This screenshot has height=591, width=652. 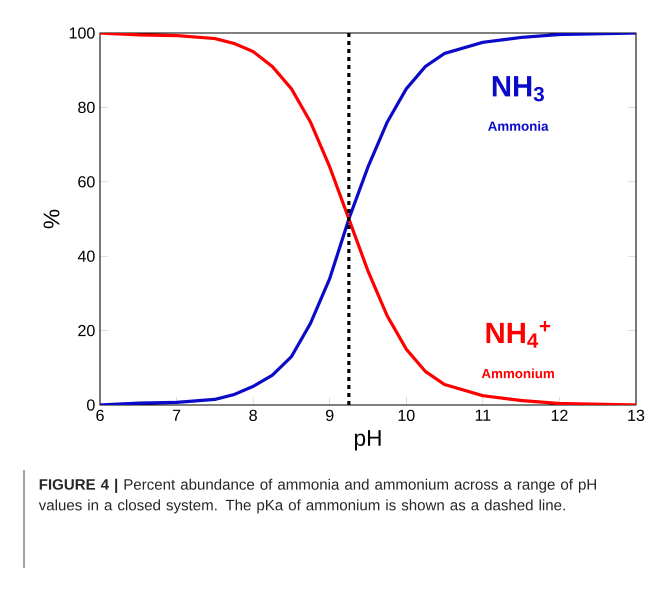 What do you see at coordinates (518, 126) in the screenshot?
I see `annotation: Ammonia` at bounding box center [518, 126].